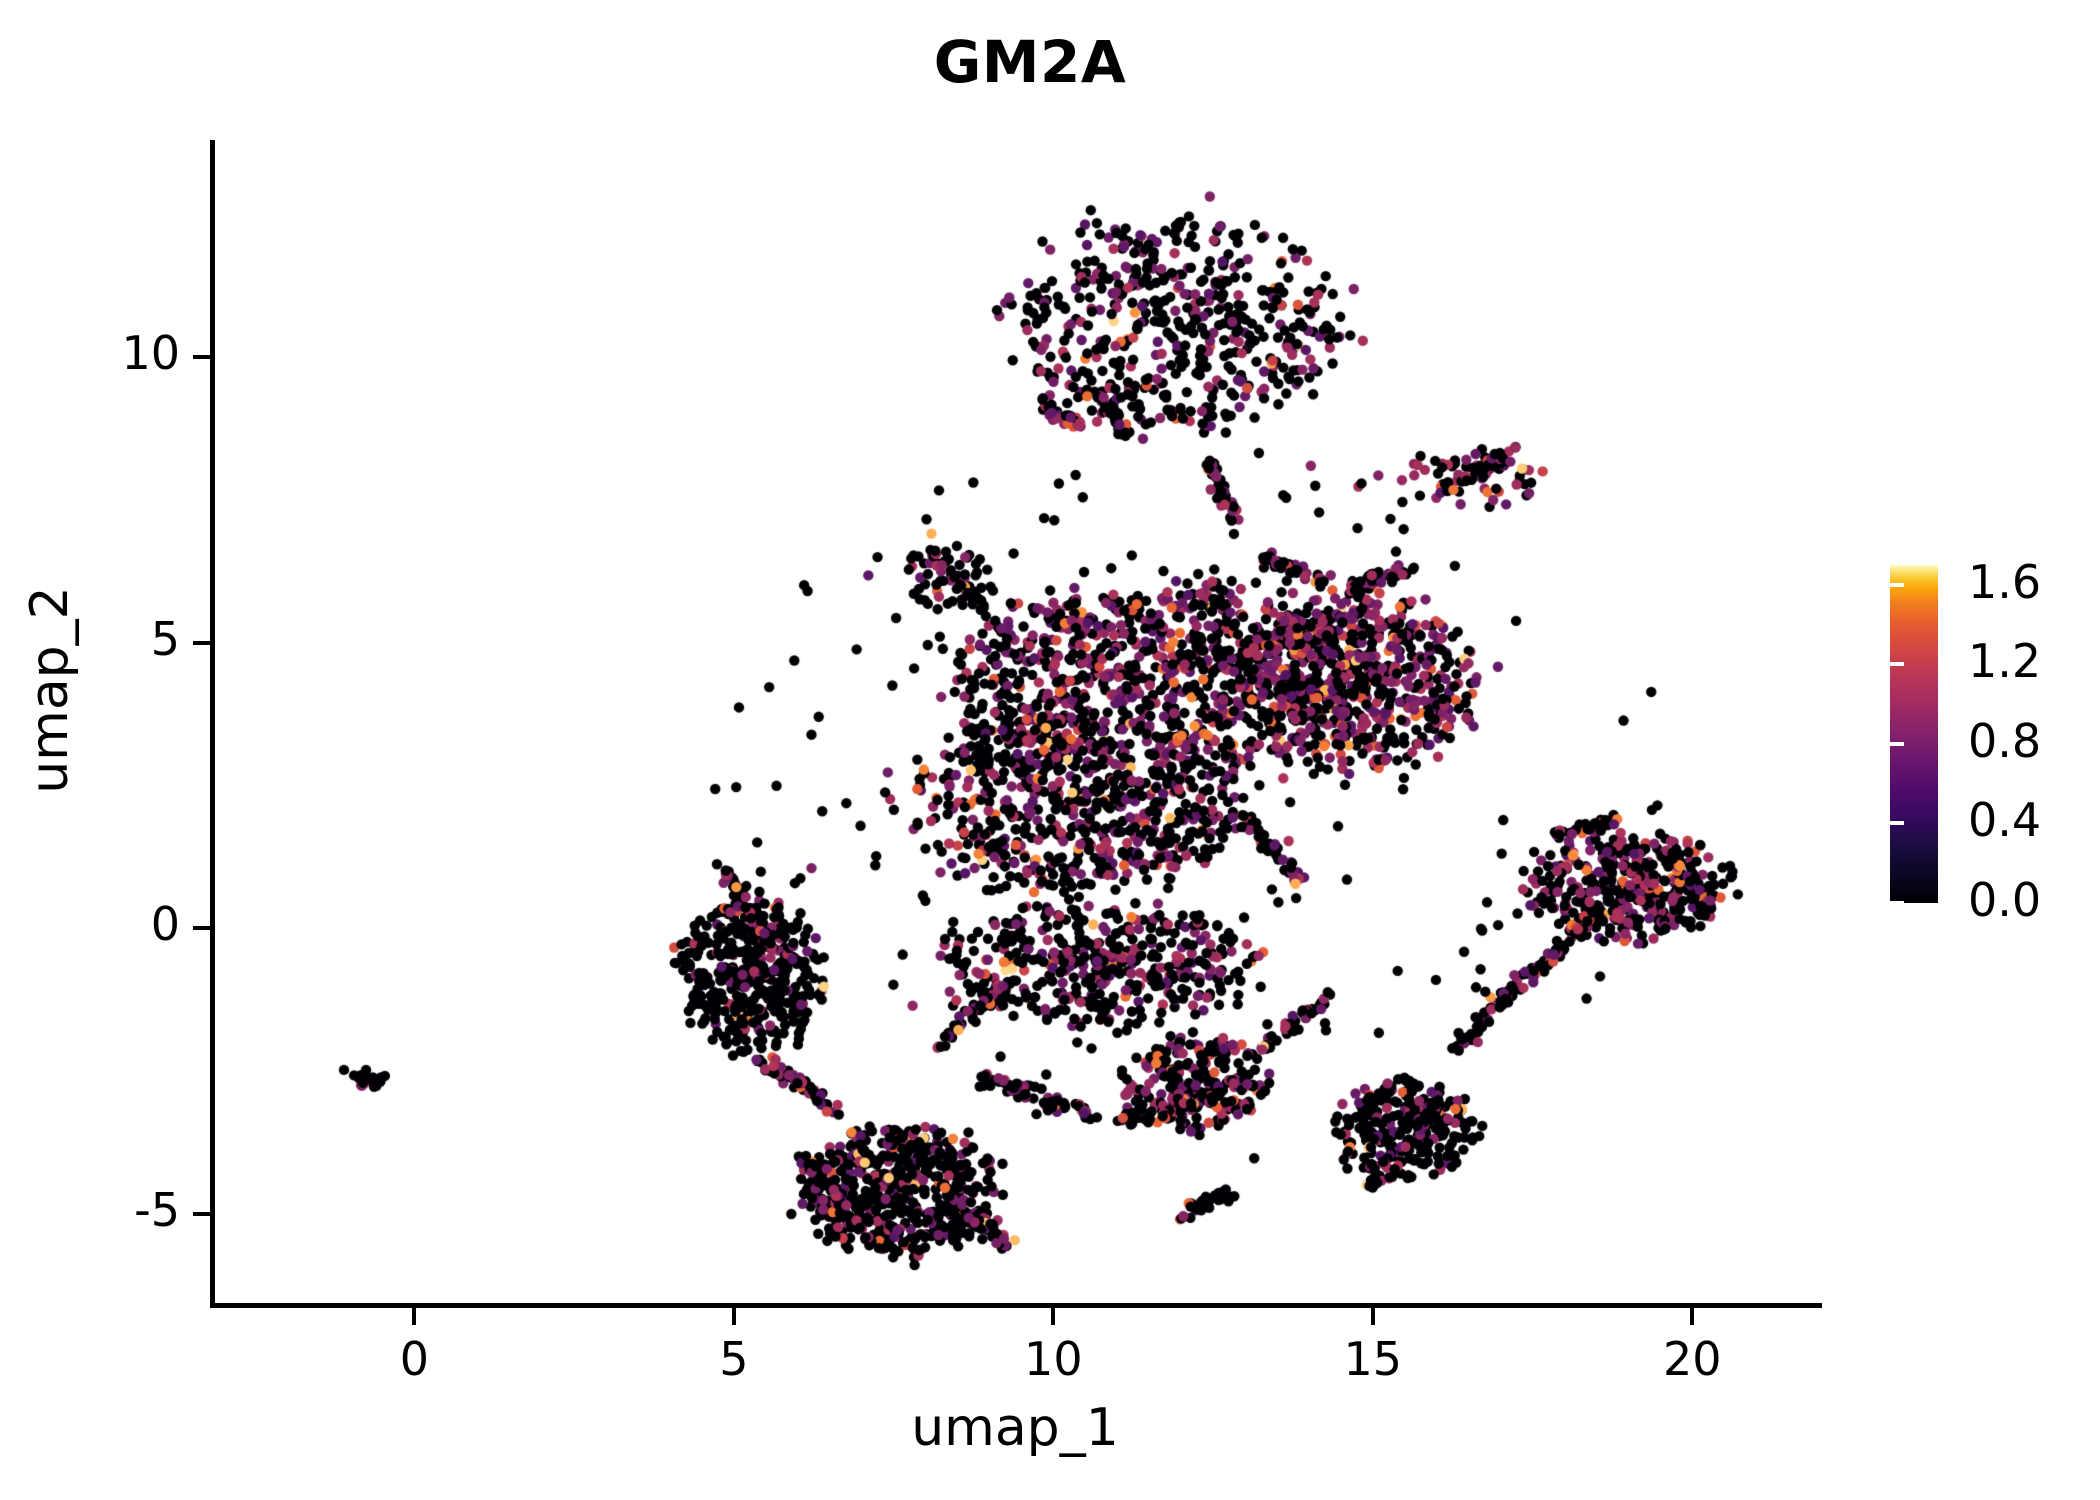 The width and height of the screenshot is (2100, 1500). Describe the element at coordinates (414, 1359) in the screenshot. I see `x-tick-label: 0` at that location.